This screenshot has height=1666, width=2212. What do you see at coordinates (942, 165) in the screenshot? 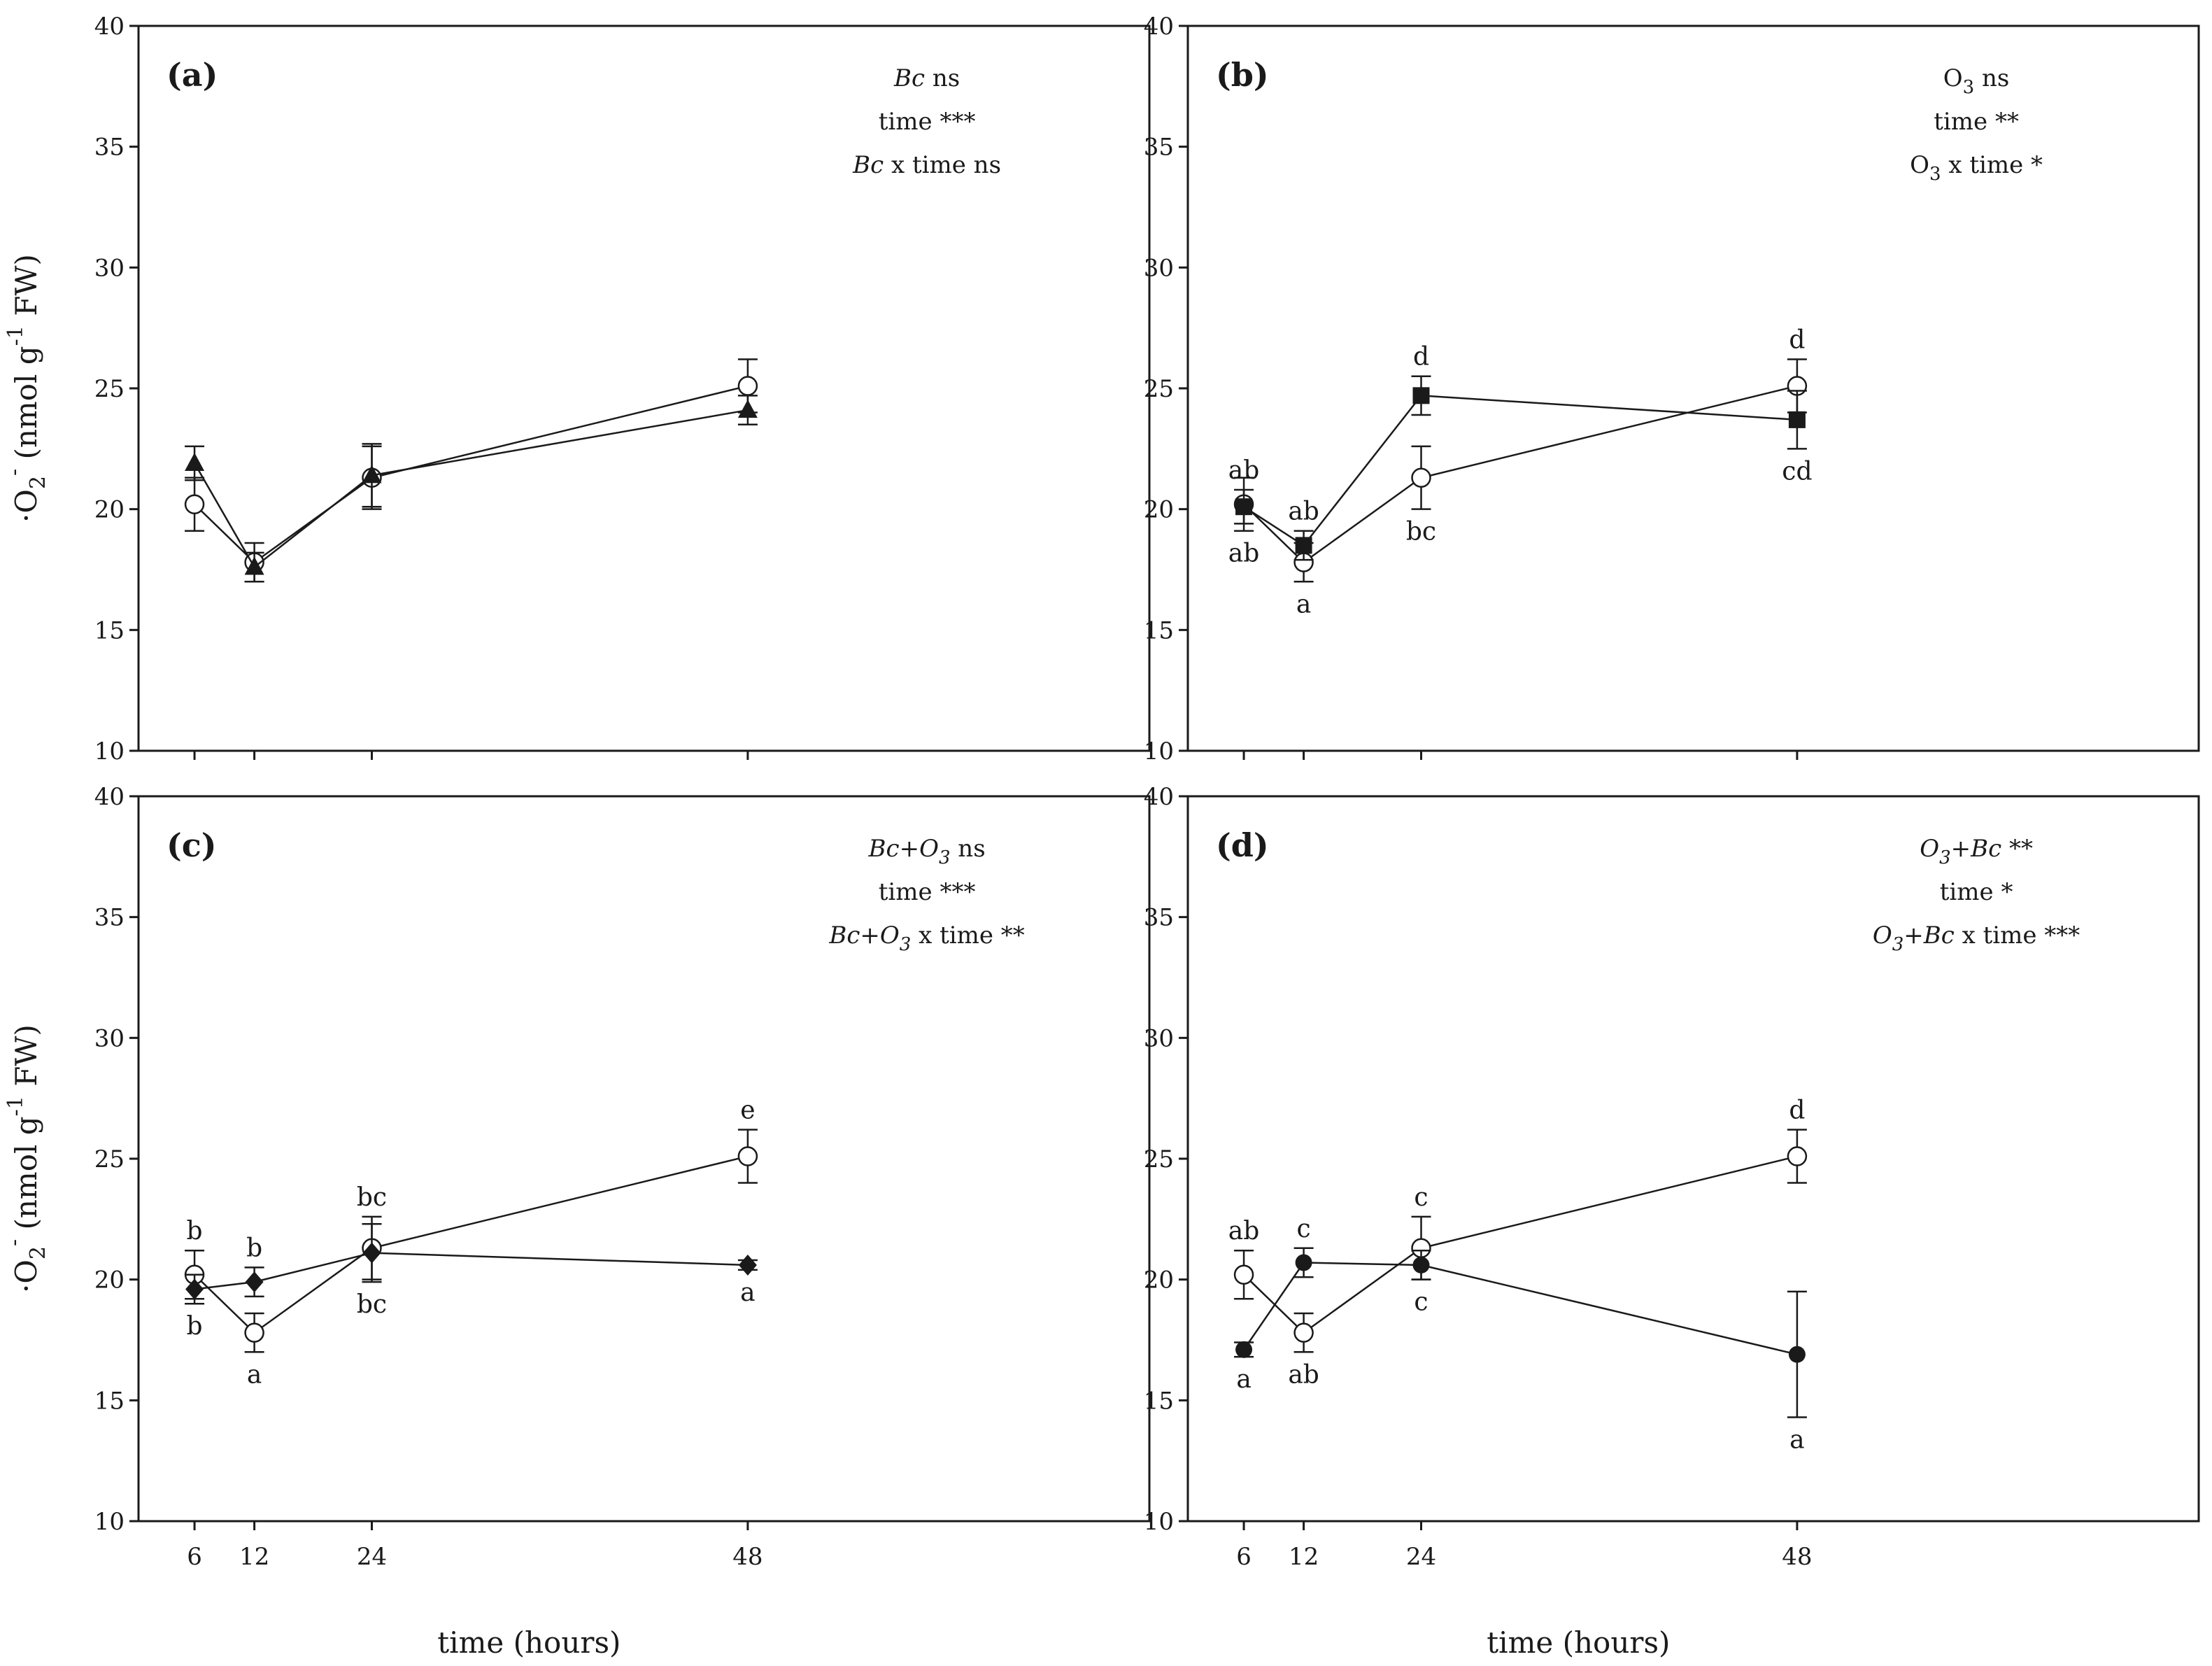
I see `stat-part: x time ns` at bounding box center [942, 165].